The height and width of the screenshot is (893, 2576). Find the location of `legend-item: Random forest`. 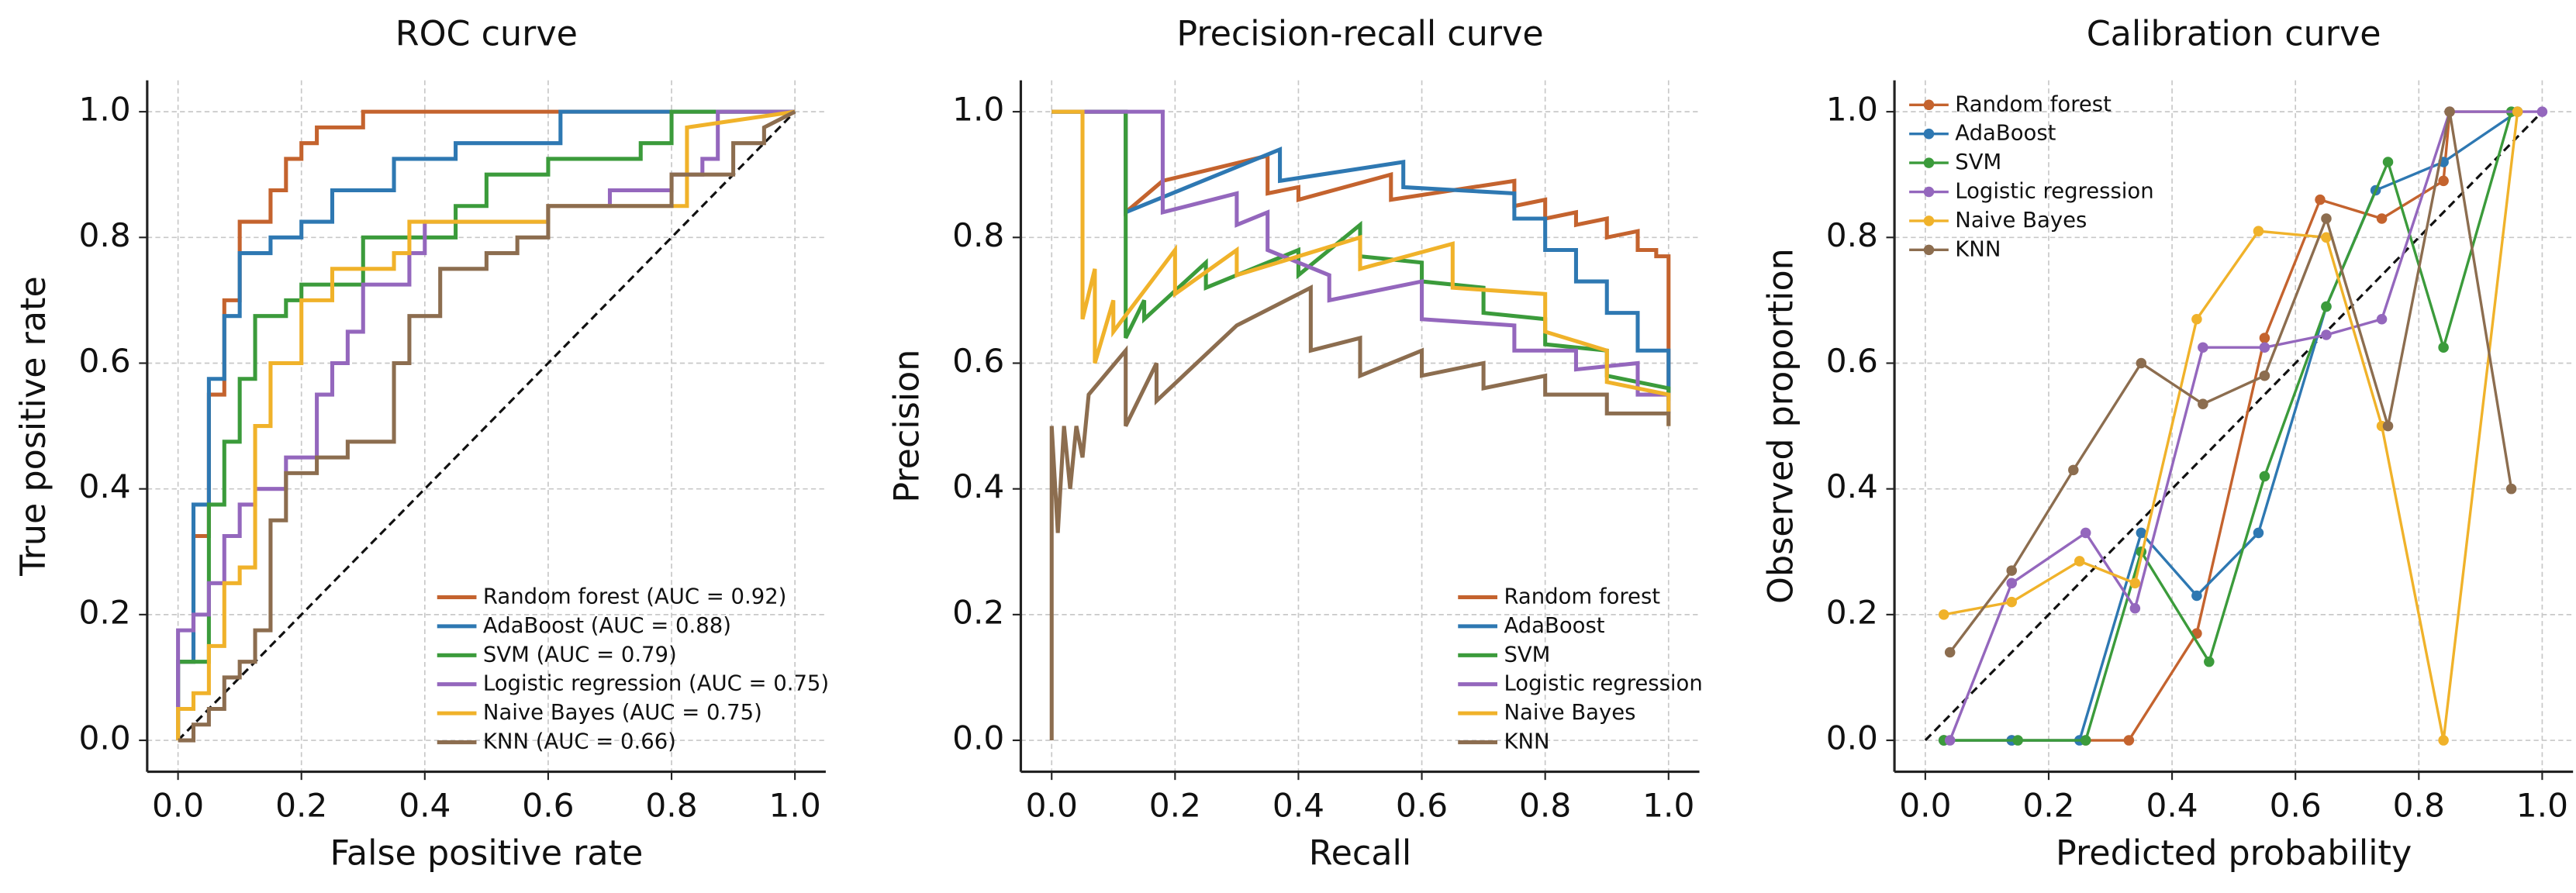

legend-item: Random forest is located at coordinates (1559, 596).